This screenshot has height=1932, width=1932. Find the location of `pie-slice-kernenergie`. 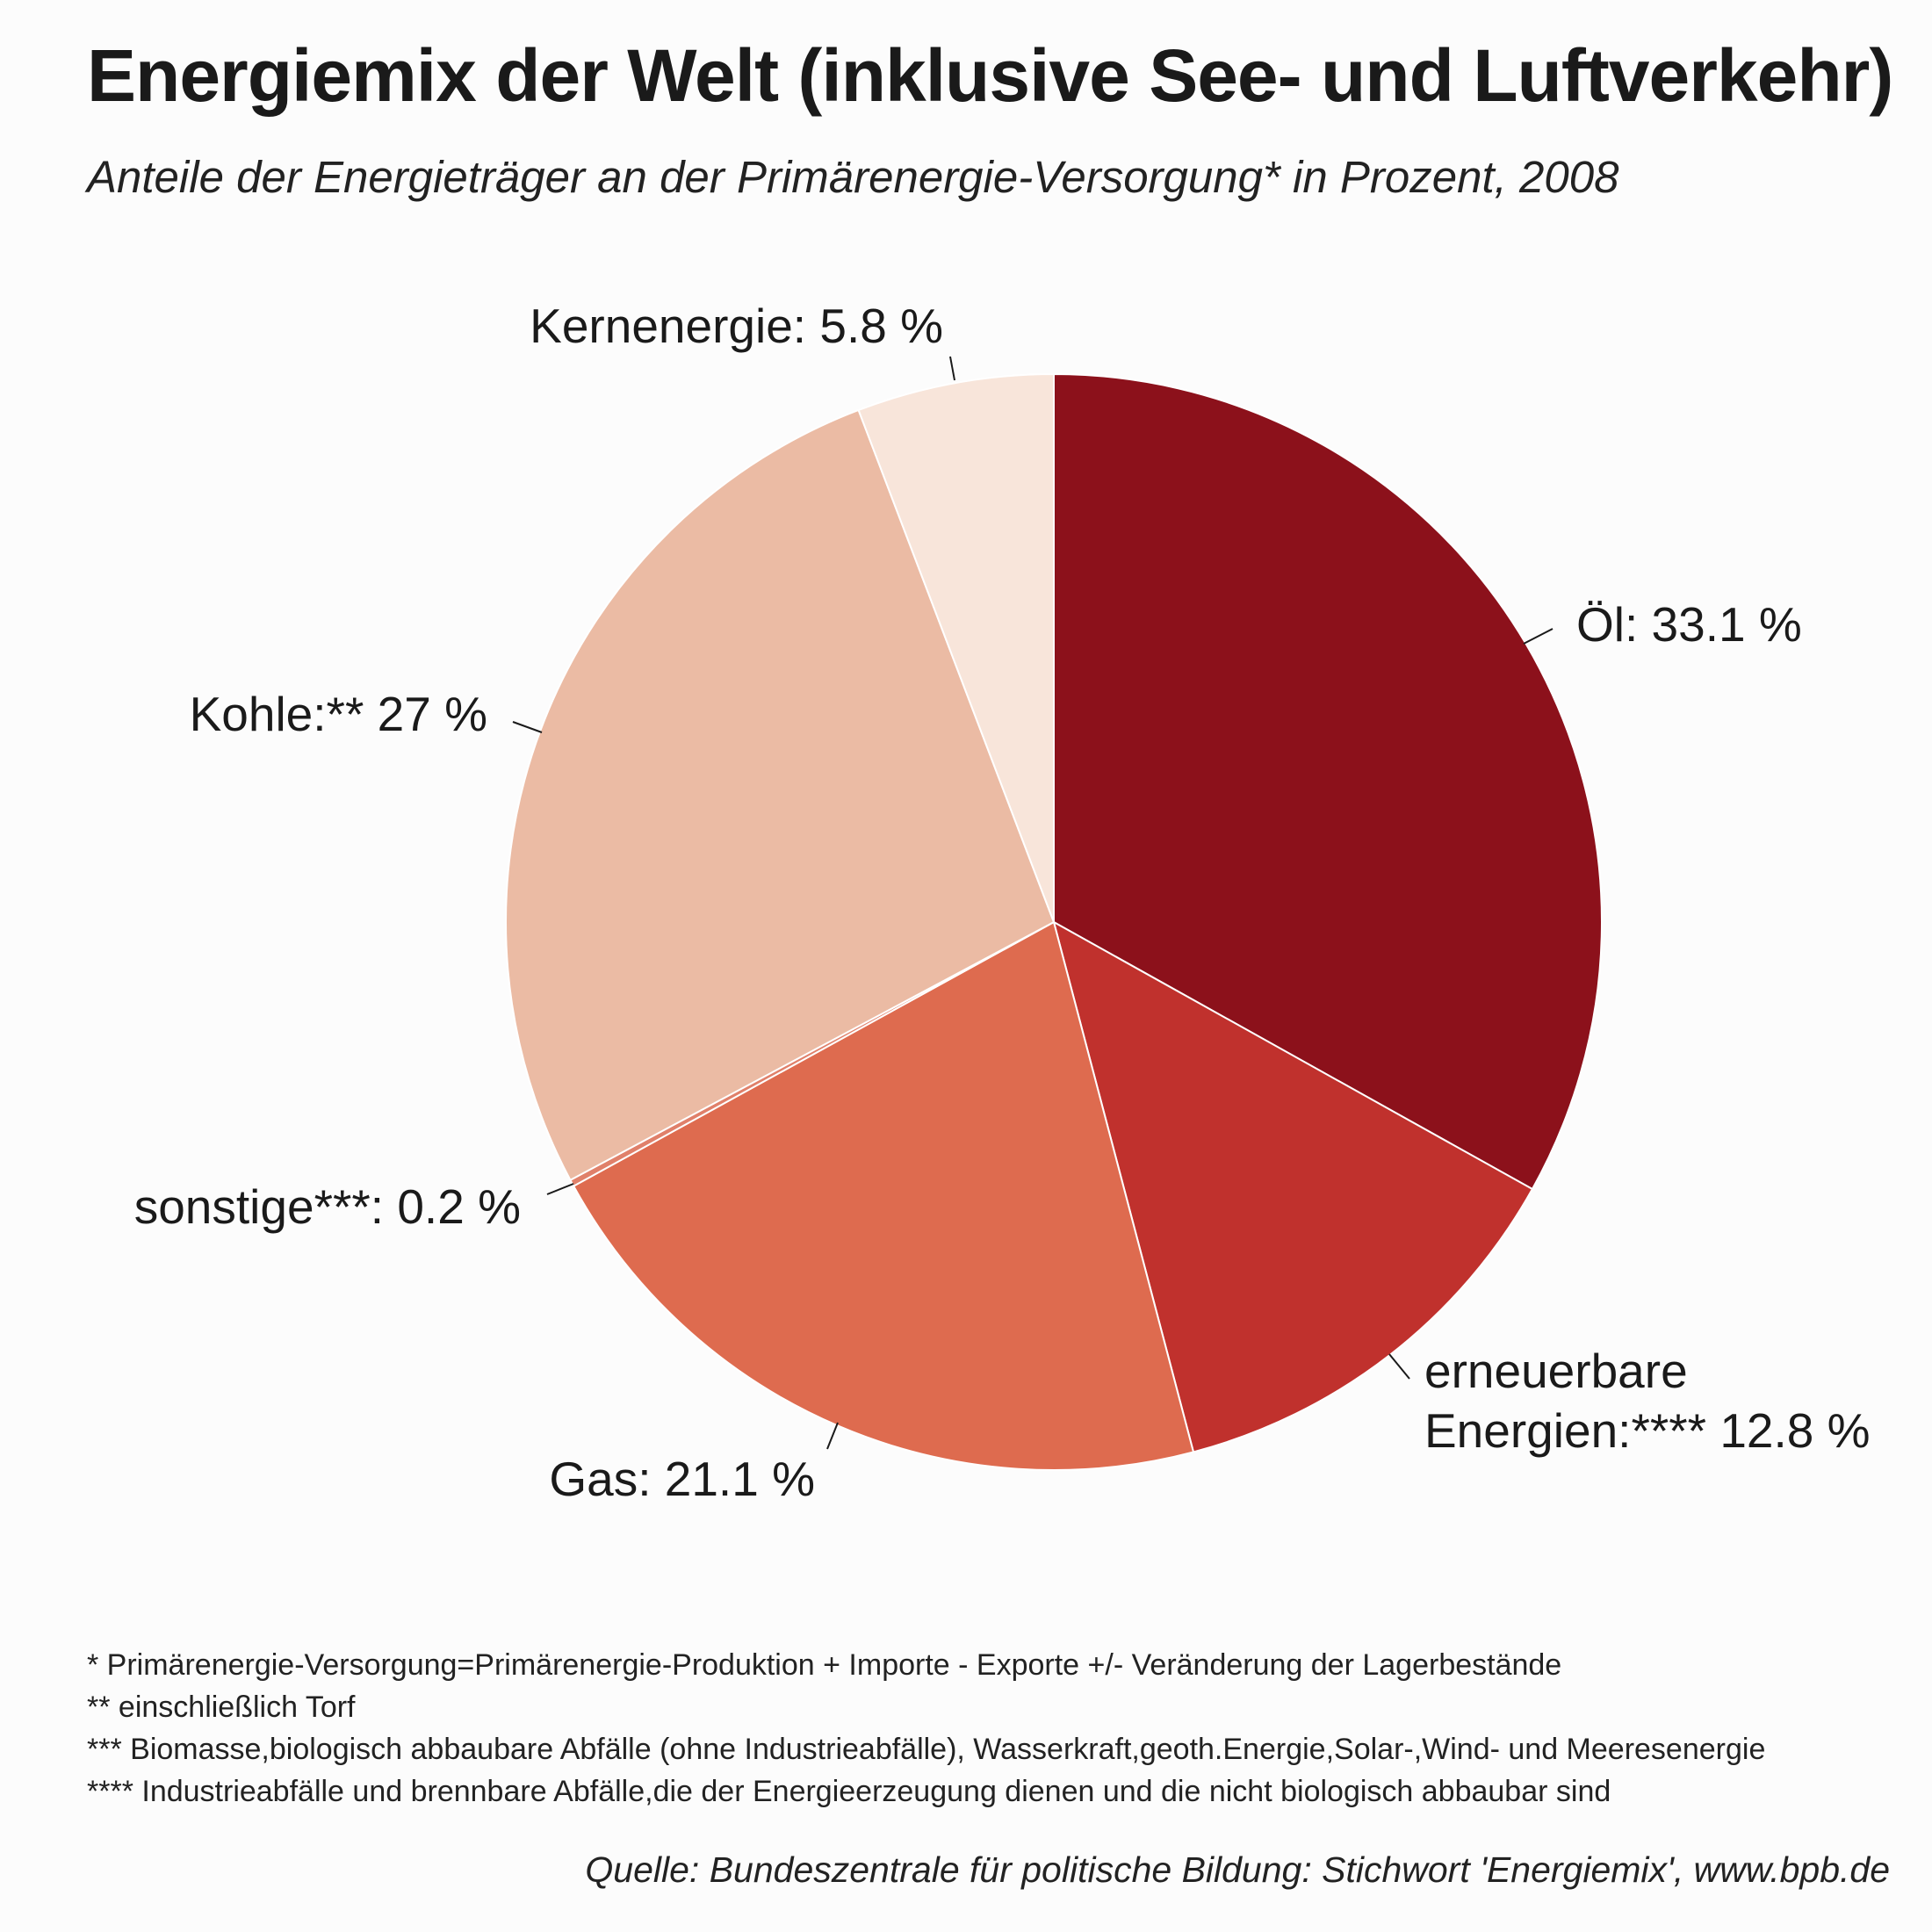

pie-slice-kernenergie is located at coordinates (956, 648).